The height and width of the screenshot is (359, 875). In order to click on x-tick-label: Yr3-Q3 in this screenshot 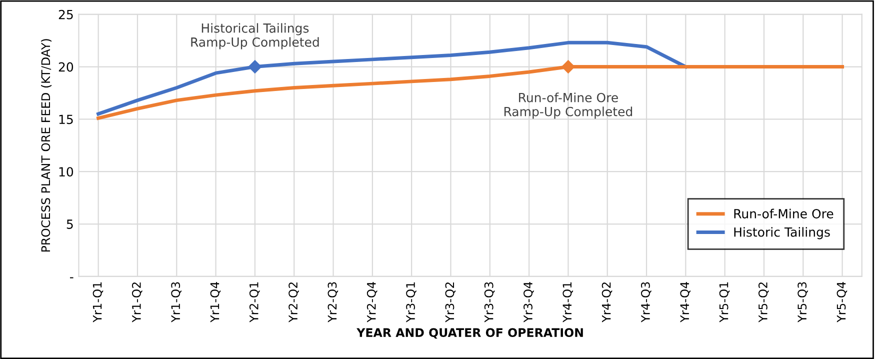, I will do `click(489, 302)`.